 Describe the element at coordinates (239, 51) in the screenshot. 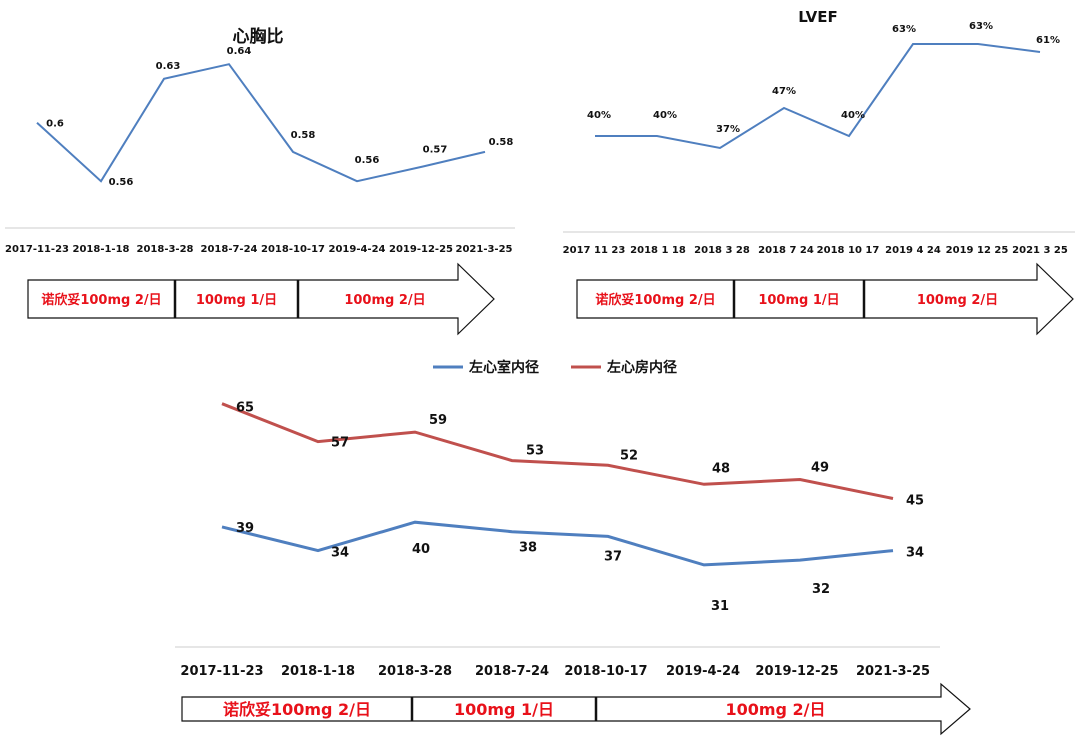

I see `ctr-data-label: 0.64` at that location.